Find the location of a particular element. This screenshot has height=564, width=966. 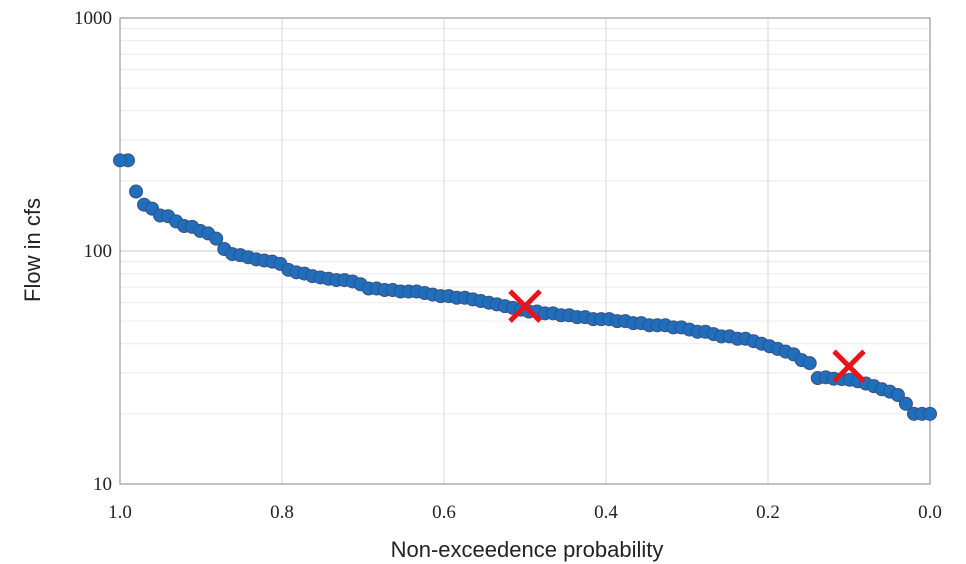

highlight-markers is located at coordinates (687, 336).